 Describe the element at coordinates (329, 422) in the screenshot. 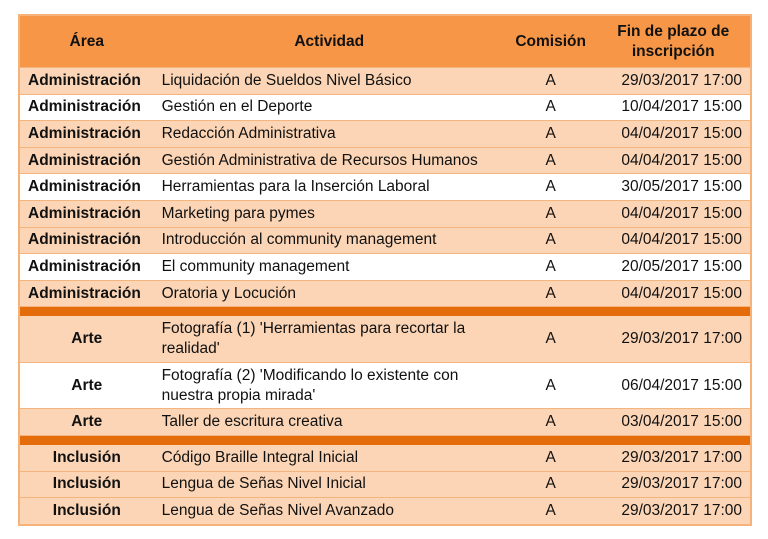

I see `cell-actividad: Taller de escritura creativa` at that location.